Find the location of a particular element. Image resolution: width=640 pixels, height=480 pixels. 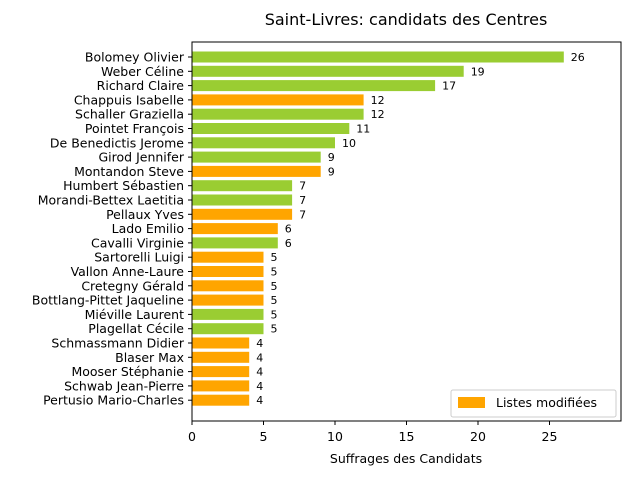

category-label: Schwab Jean-Pierre is located at coordinates (124, 385).